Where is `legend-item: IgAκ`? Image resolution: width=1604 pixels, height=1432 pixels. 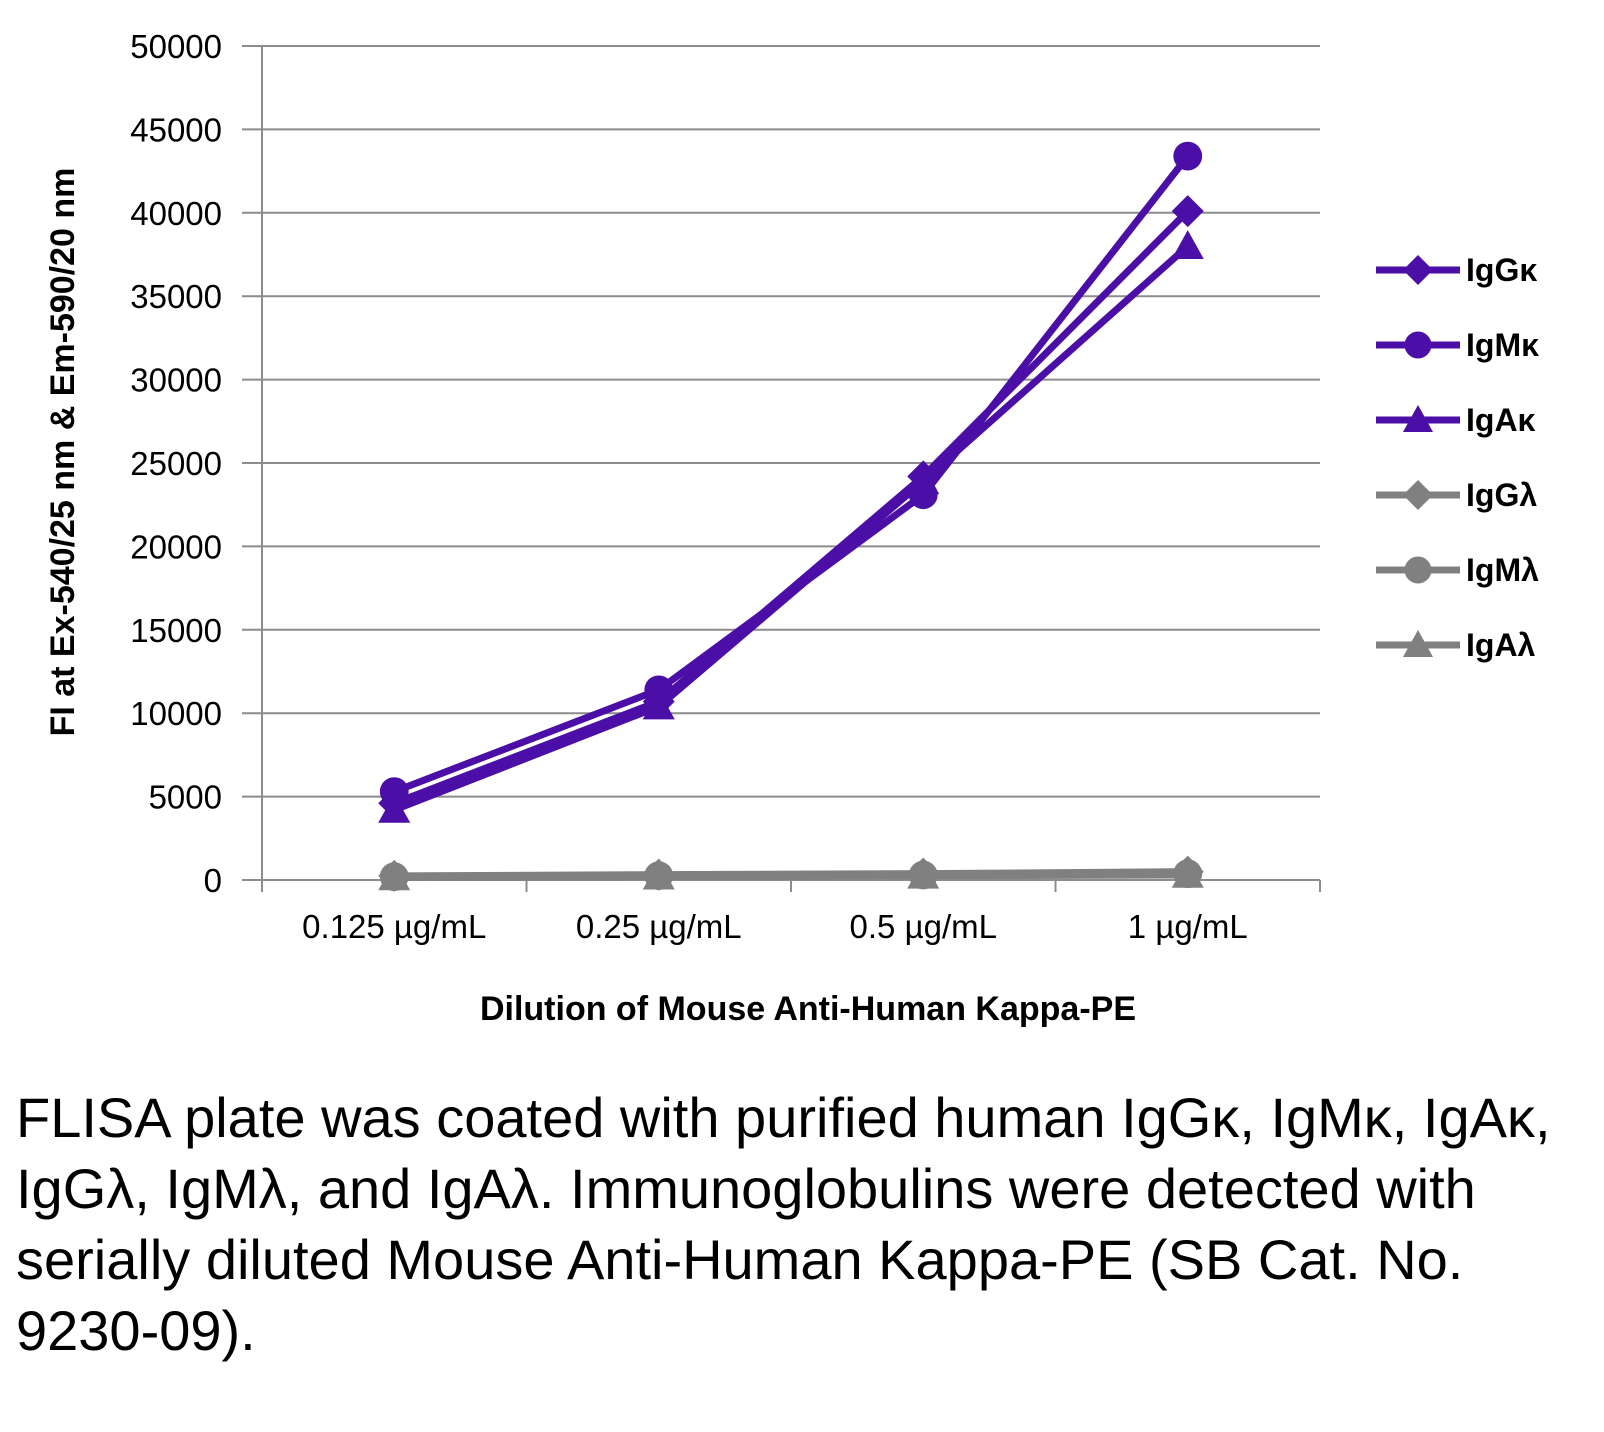
legend-item: IgAκ is located at coordinates (1456, 420).